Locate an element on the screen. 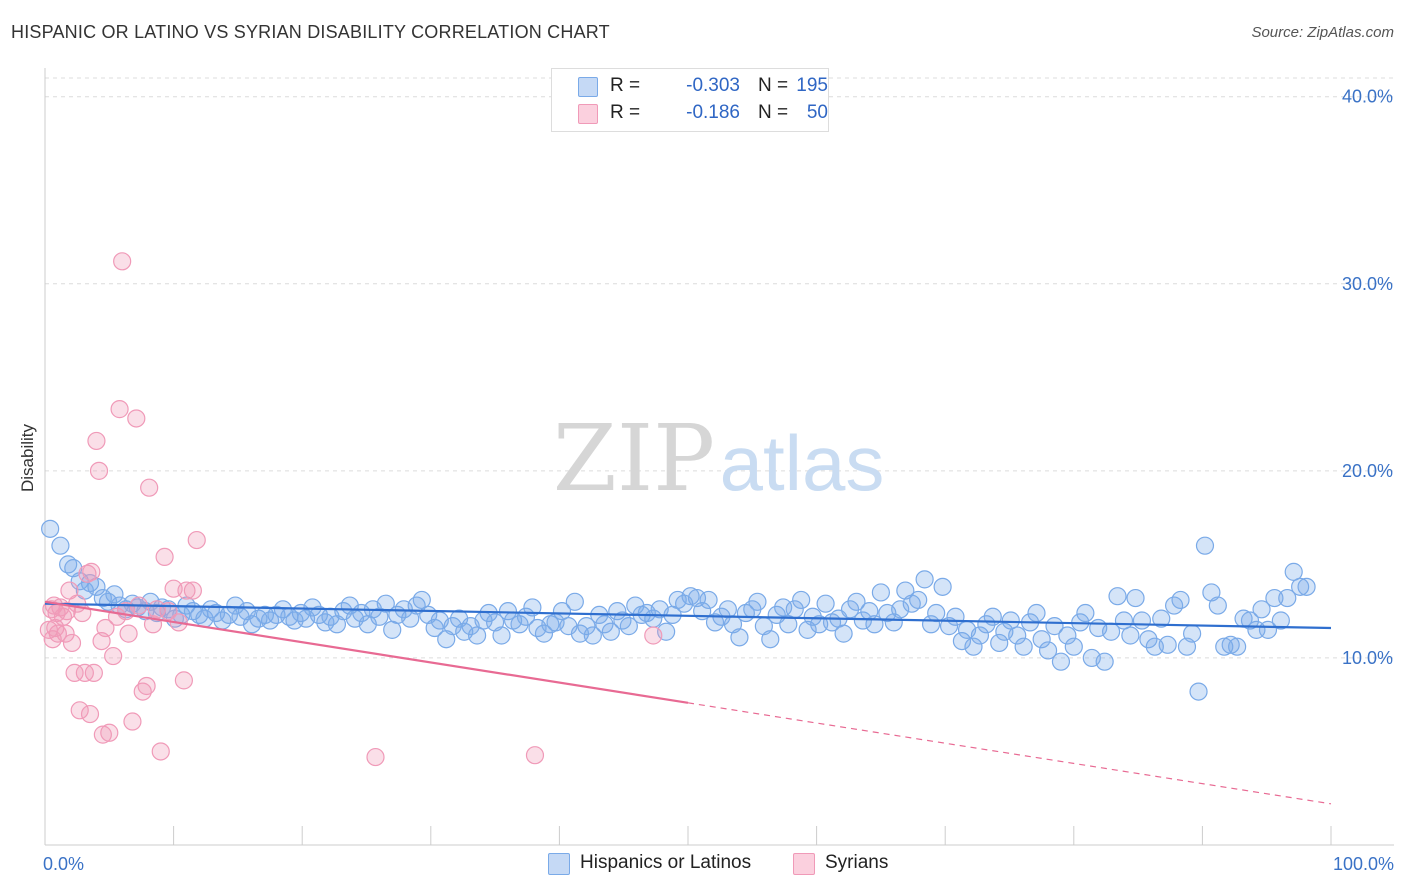 This screenshot has width=1406, height=892. legend-label-syrian: Syrians is located at coordinates (857, 862).